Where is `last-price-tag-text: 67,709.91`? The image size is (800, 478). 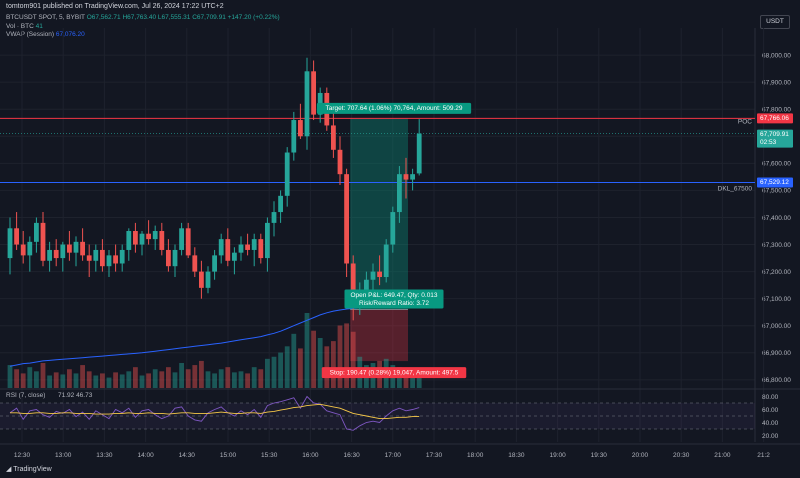
last-price-tag-text: 67,709.91 is located at coordinates (774, 134).